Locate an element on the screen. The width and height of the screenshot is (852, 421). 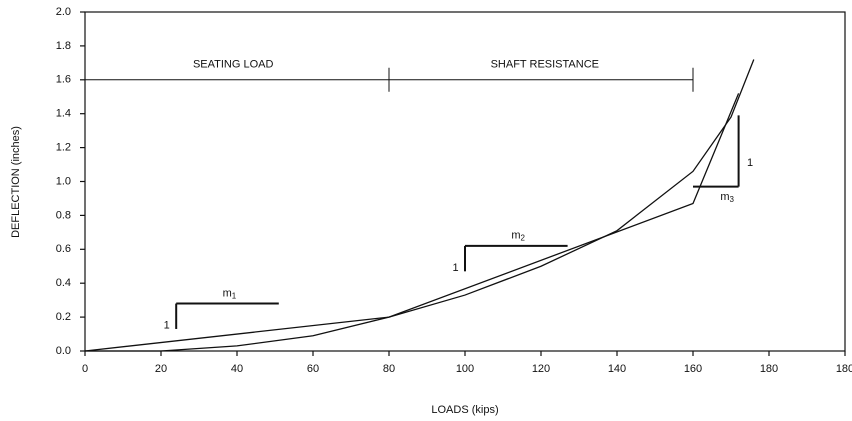
y-tick-label: 1.8 is located at coordinates (63, 46).